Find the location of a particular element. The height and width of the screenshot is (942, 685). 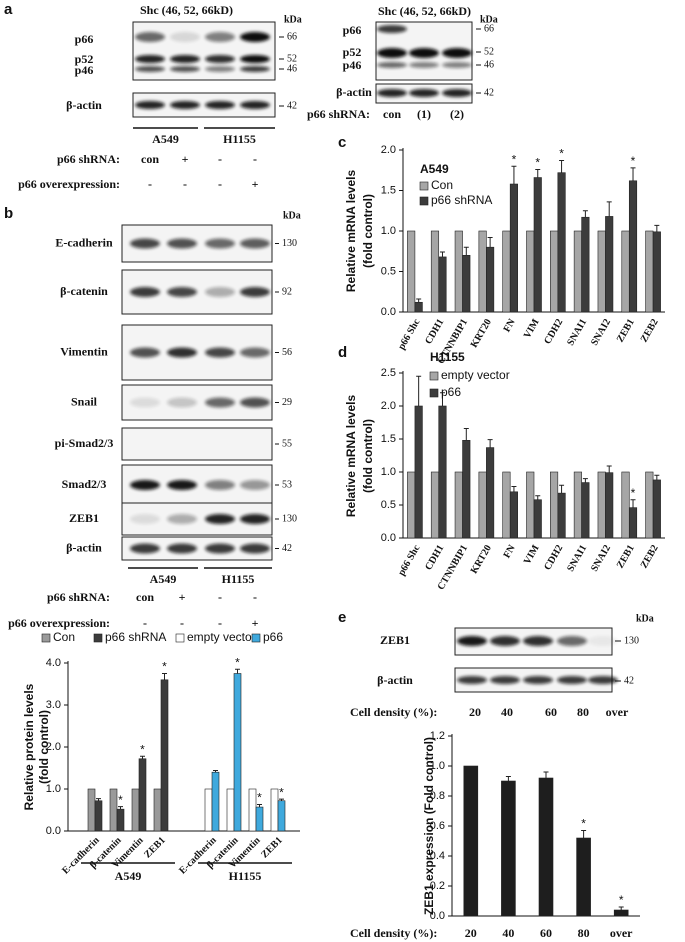

x-tick-label: CDH1 is located at coordinates (434, 557).